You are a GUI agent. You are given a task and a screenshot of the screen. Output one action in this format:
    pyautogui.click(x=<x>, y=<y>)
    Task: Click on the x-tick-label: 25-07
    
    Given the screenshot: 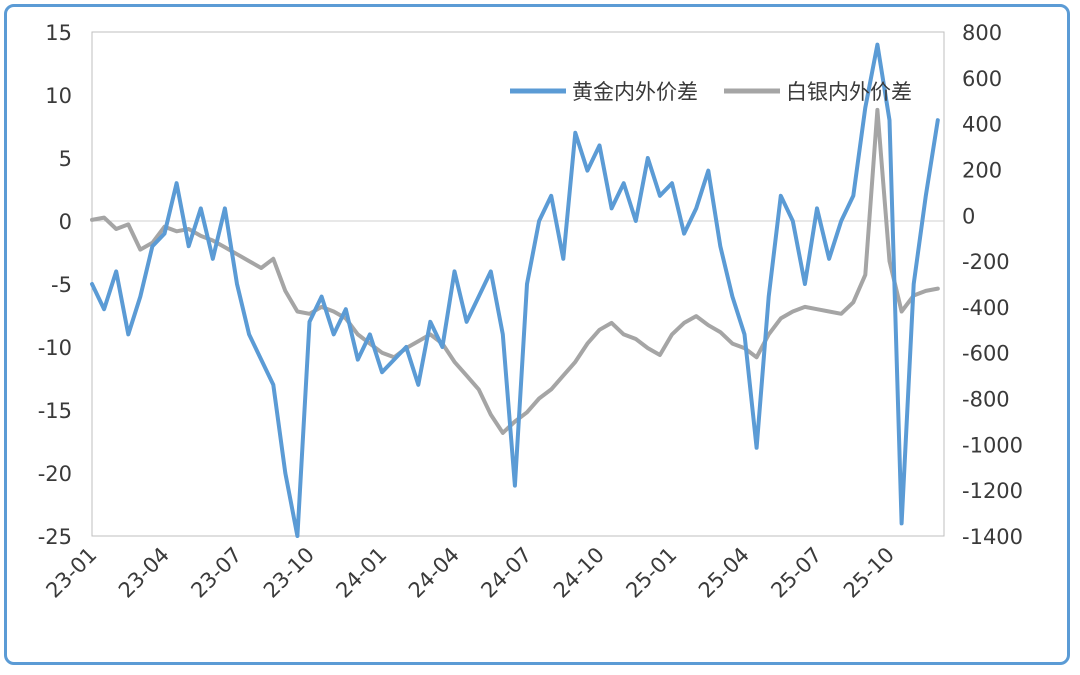 What is the action you would take?
    pyautogui.click(x=796, y=573)
    